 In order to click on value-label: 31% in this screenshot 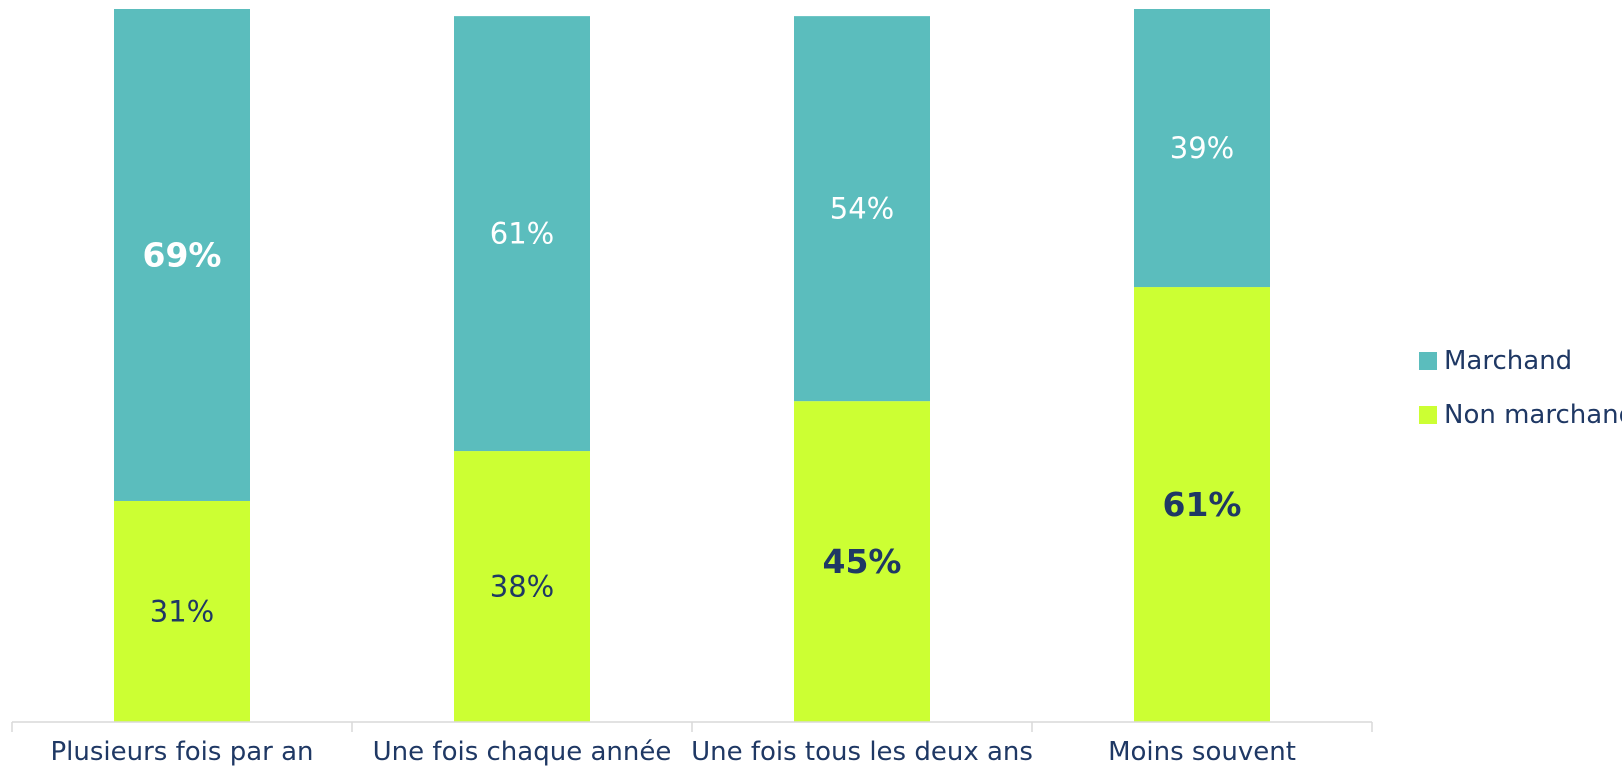, I will do `click(182, 611)`.